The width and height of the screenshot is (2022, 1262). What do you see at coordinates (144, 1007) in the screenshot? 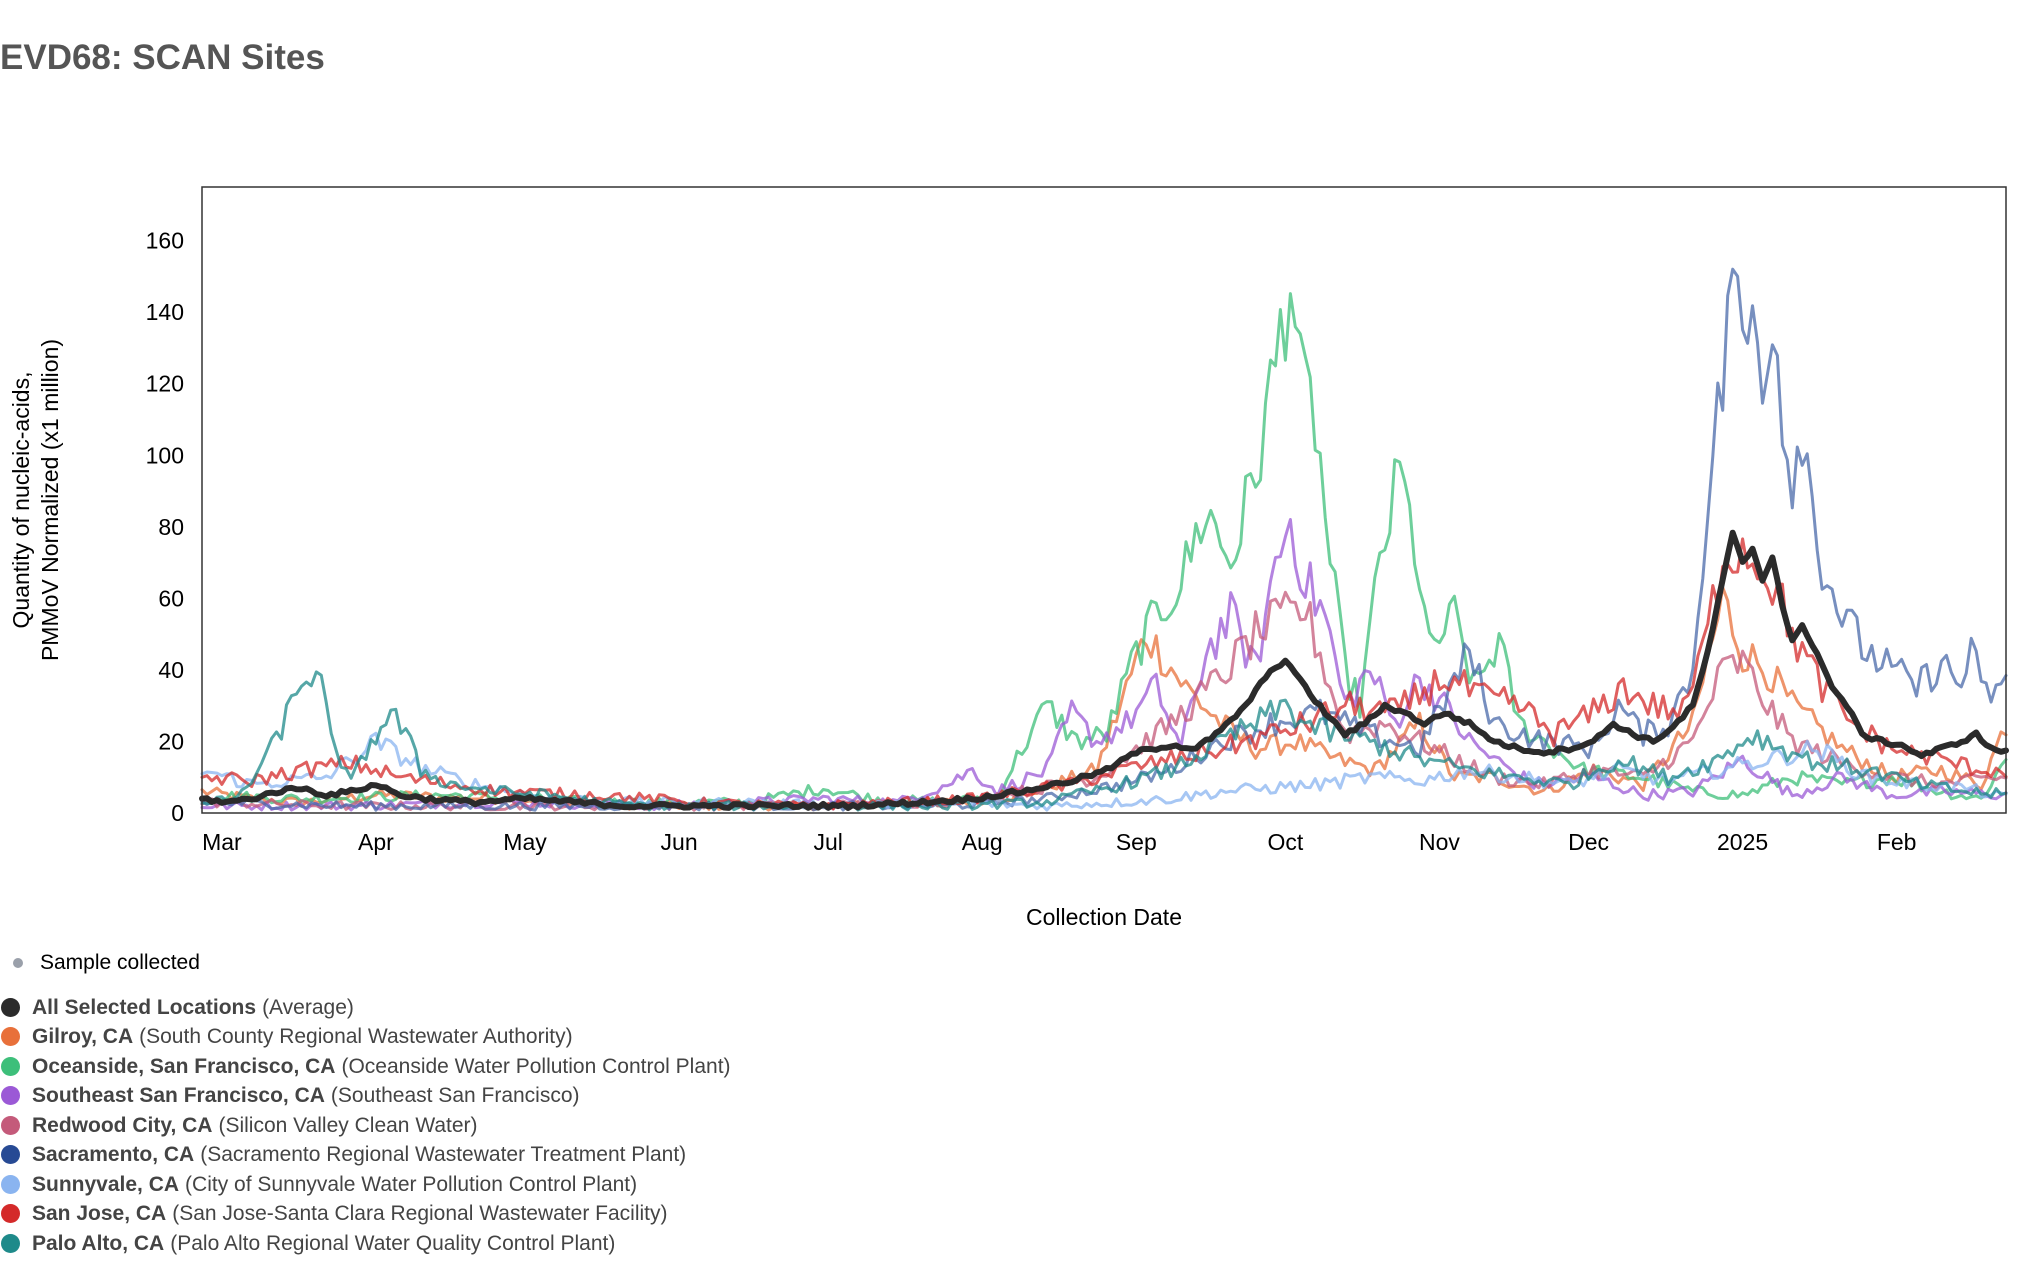
I see `legend-item-name: All Selected Locations` at bounding box center [144, 1007].